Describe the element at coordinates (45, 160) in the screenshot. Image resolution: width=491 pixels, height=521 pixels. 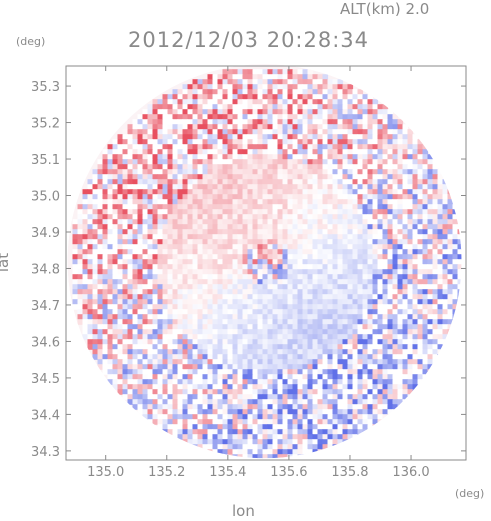
I see `y-tick-label: 35.1` at that location.